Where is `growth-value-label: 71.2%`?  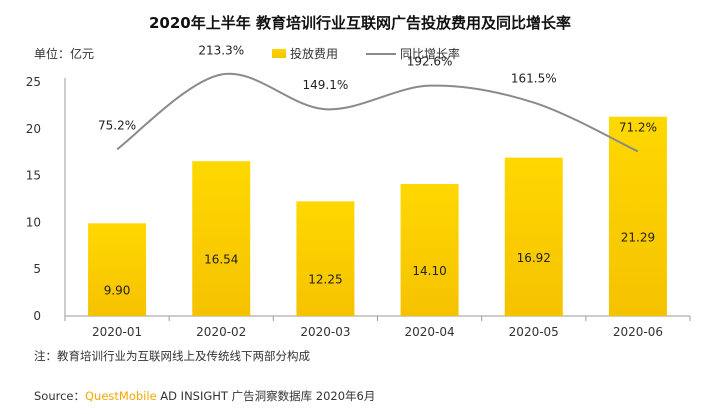
growth-value-label: 71.2% is located at coordinates (638, 127).